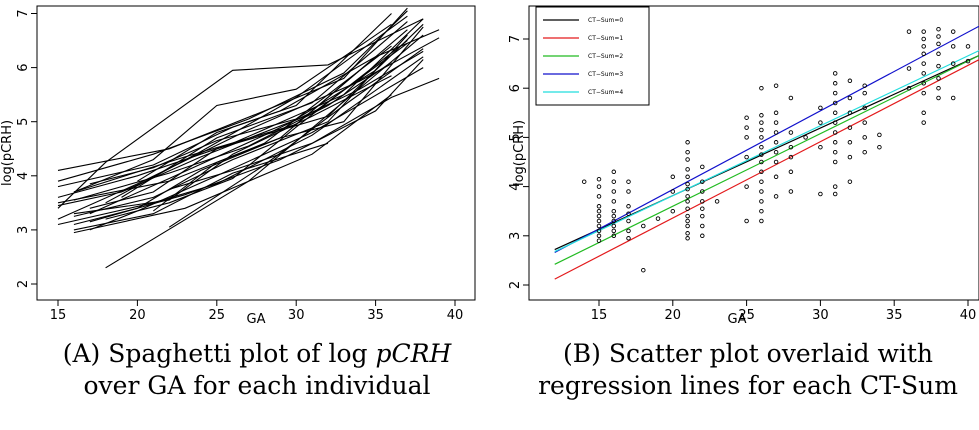  What do you see at coordinates (605, 20) in the screenshot?
I see `legend-label: CT−Sum=0` at bounding box center [605, 20].